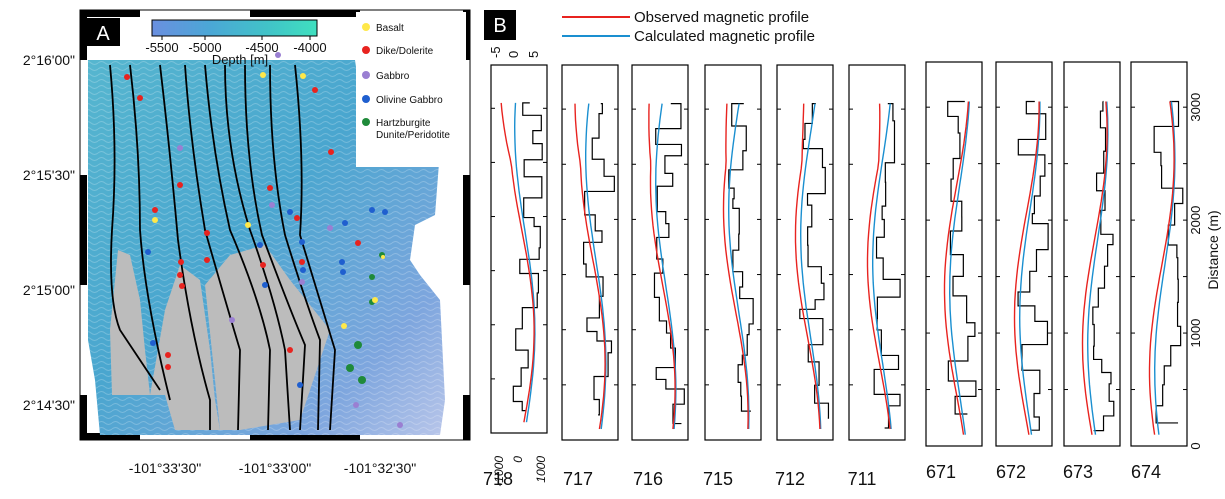  Describe the element at coordinates (578, 479) in the screenshot. I see `profile-label: 717` at that location.